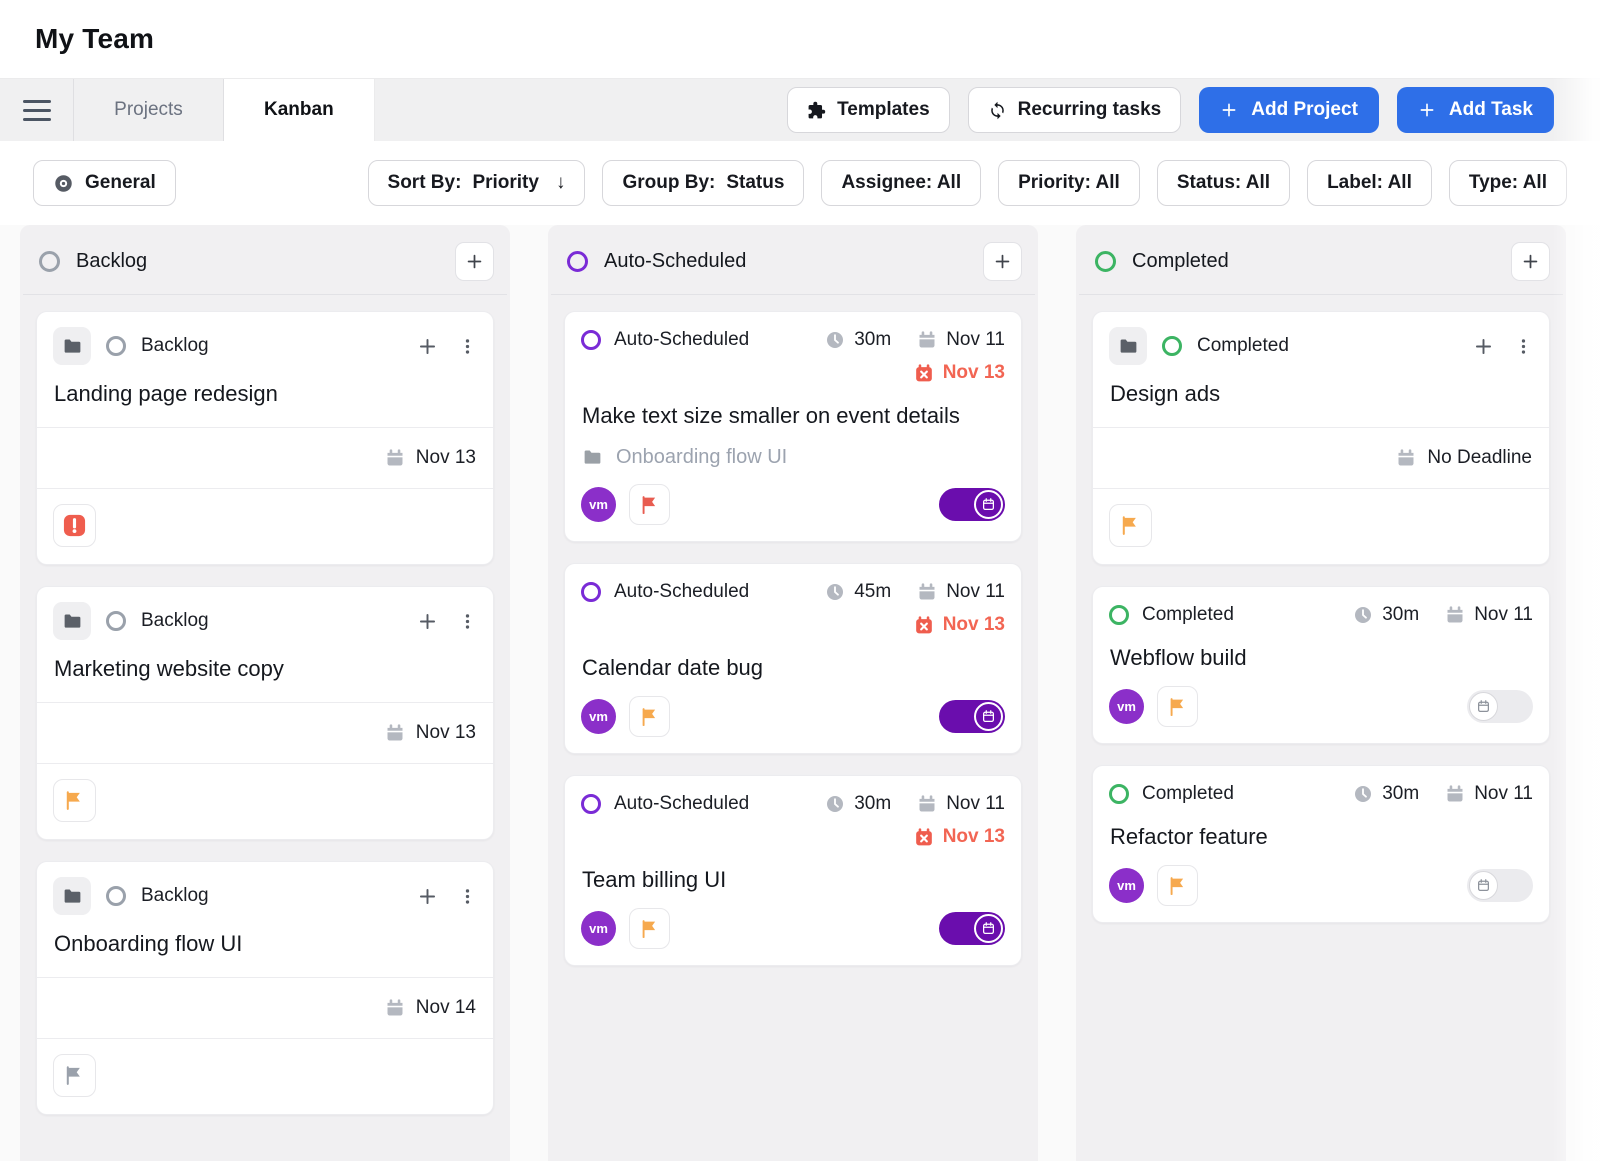  What do you see at coordinates (1289, 110) in the screenshot?
I see `add-project-button: Add Project` at bounding box center [1289, 110].